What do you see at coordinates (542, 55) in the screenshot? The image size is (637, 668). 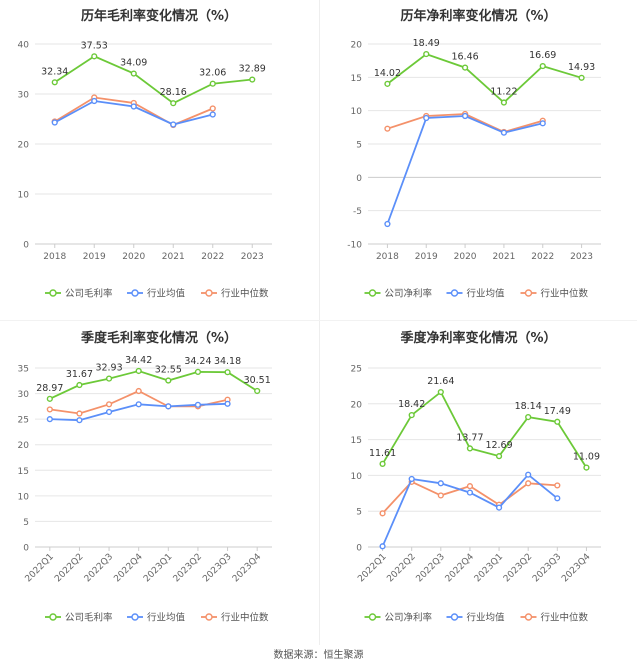 I see `data-label: 16.69` at bounding box center [542, 55].